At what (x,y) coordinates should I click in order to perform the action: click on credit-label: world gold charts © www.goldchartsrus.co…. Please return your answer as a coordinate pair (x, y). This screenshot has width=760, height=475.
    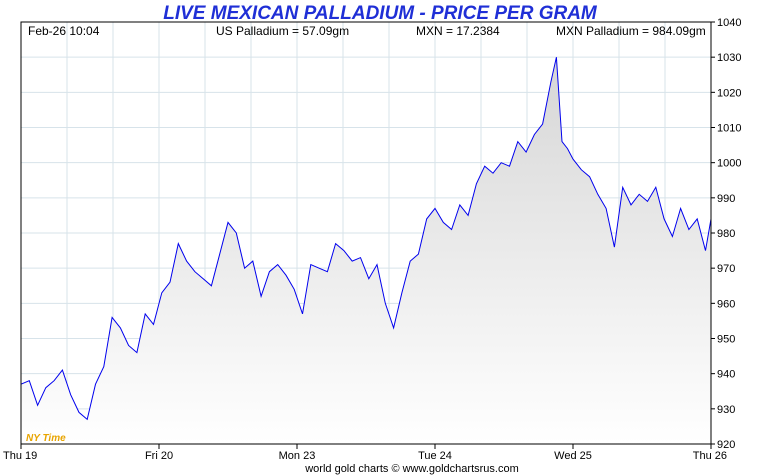
    Looking at the image, I should click on (411, 469).